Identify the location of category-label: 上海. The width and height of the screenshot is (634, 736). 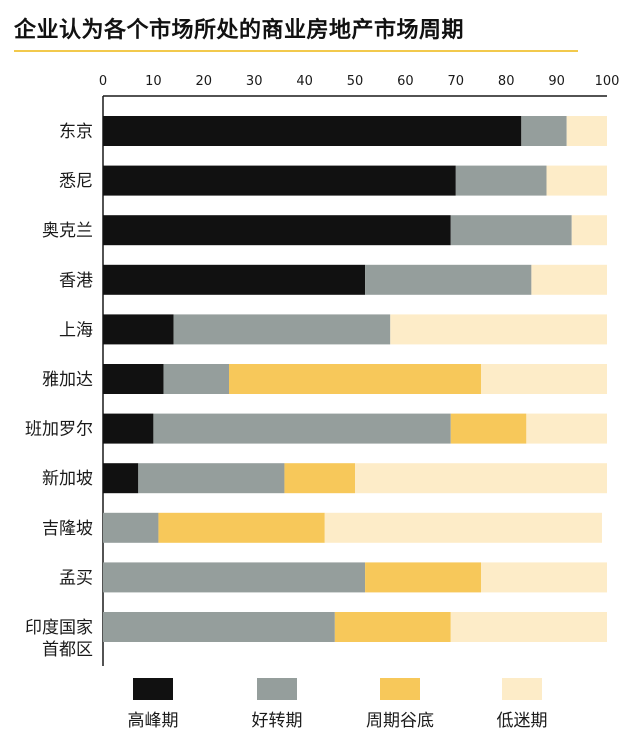
(76, 330).